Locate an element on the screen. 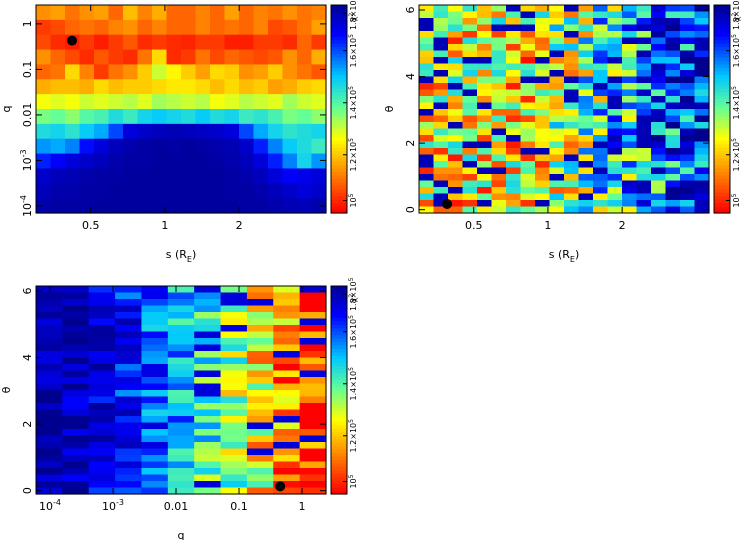  x-tick-label: 10-3 is located at coordinates (113, 505).